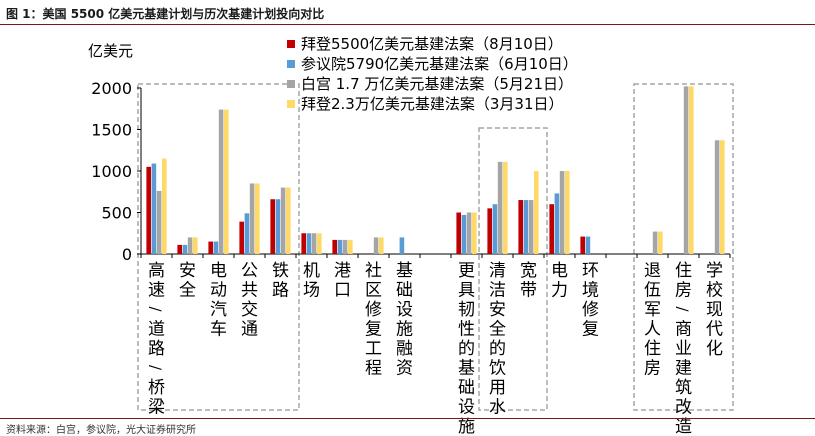 Image resolution: width=815 pixels, height=436 pixels. What do you see at coordinates (432, 64) in the screenshot?
I see `legend-item: 参议院5790亿美元基建法案（6月10日）` at bounding box center [432, 64].